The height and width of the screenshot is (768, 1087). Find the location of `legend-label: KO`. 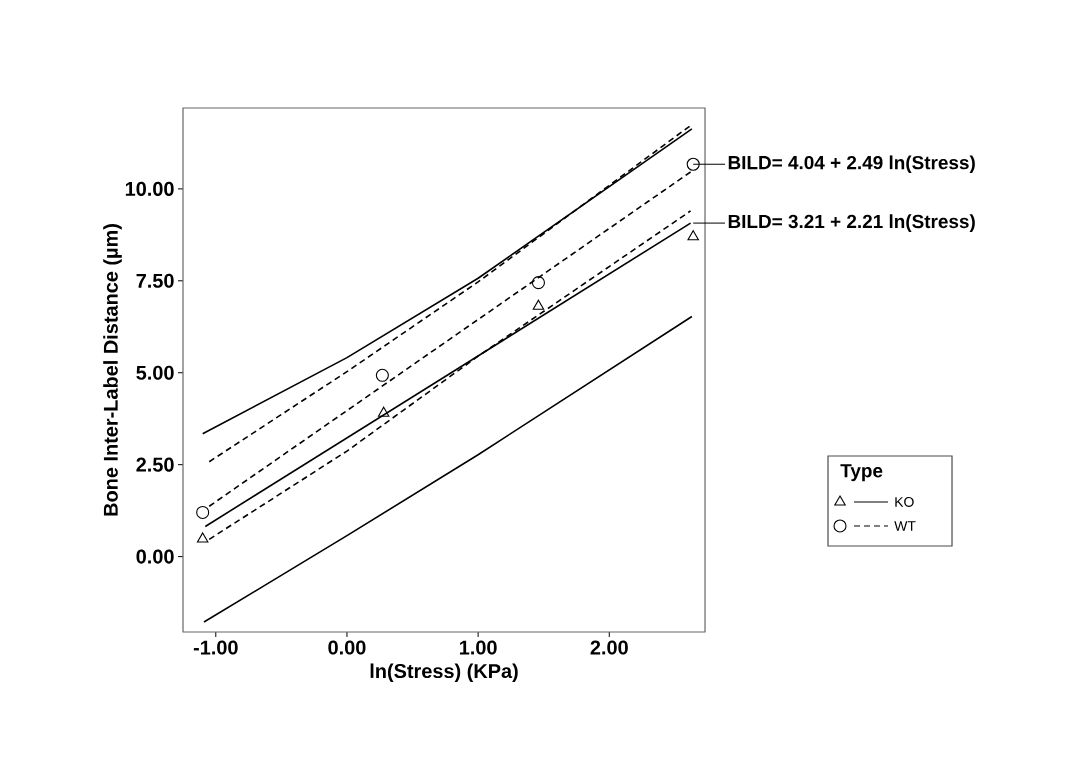

legend-label: KO is located at coordinates (904, 502).